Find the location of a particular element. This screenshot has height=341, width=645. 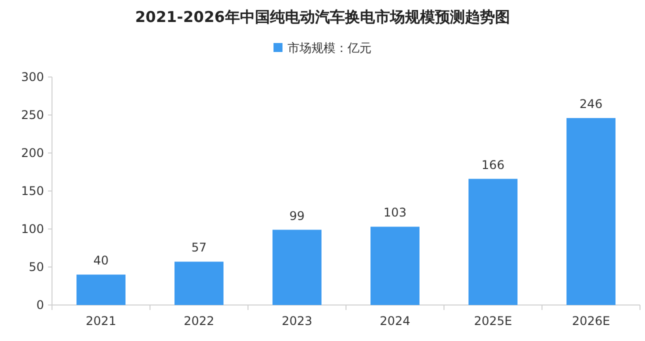

x-tick-label: 2025E is located at coordinates (493, 321).